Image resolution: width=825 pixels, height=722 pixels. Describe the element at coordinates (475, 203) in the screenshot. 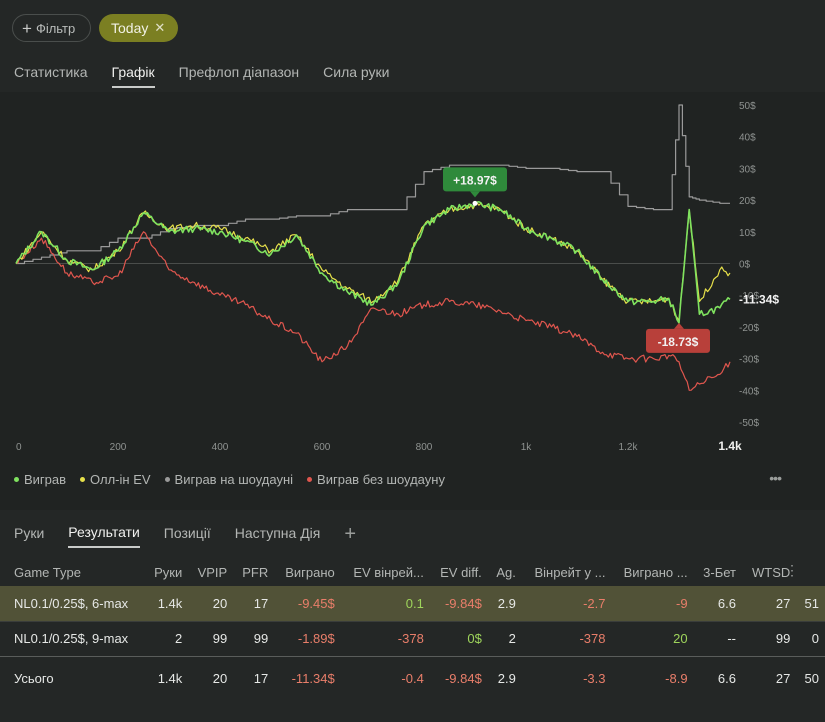

I see `max-point` at that location.